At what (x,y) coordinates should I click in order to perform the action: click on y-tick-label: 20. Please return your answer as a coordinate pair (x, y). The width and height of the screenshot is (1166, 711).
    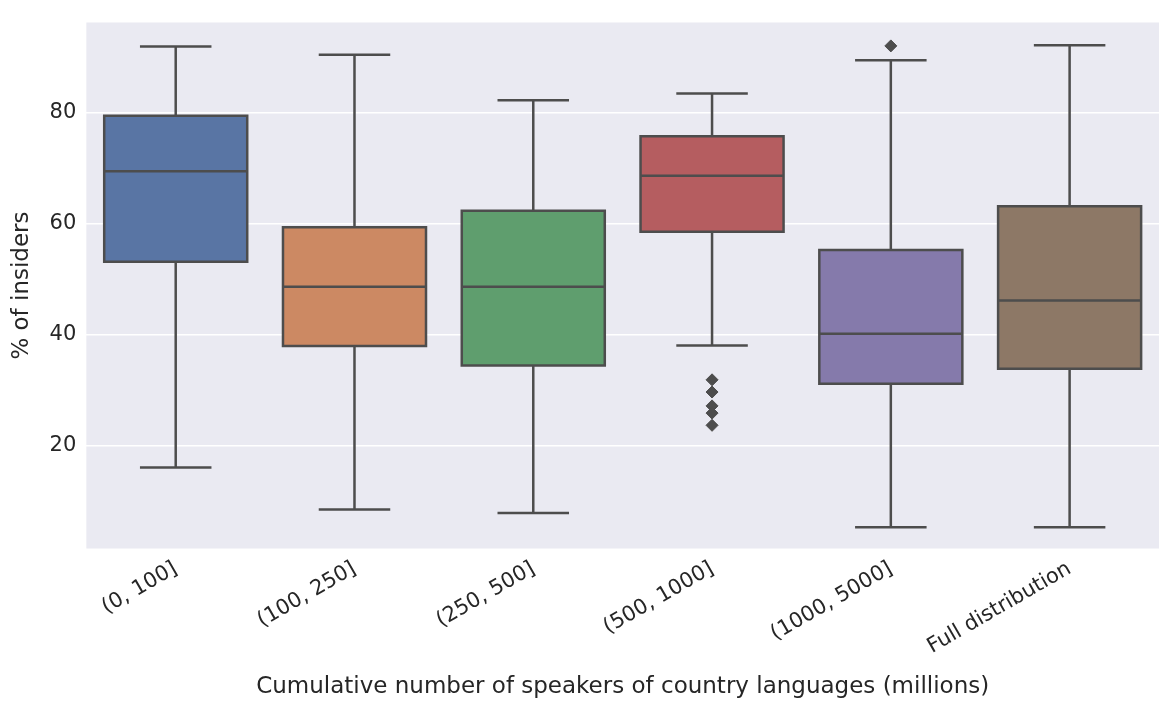
    Looking at the image, I should click on (63, 443).